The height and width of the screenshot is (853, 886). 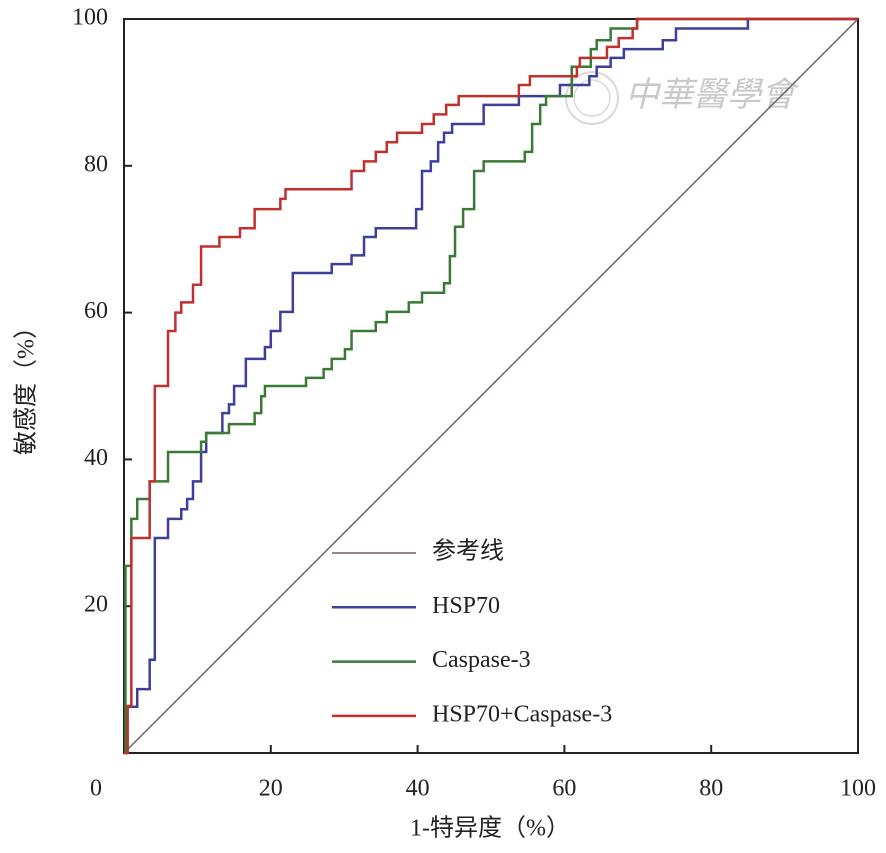 What do you see at coordinates (96, 458) in the screenshot?
I see `y-tick-label: 40` at bounding box center [96, 458].